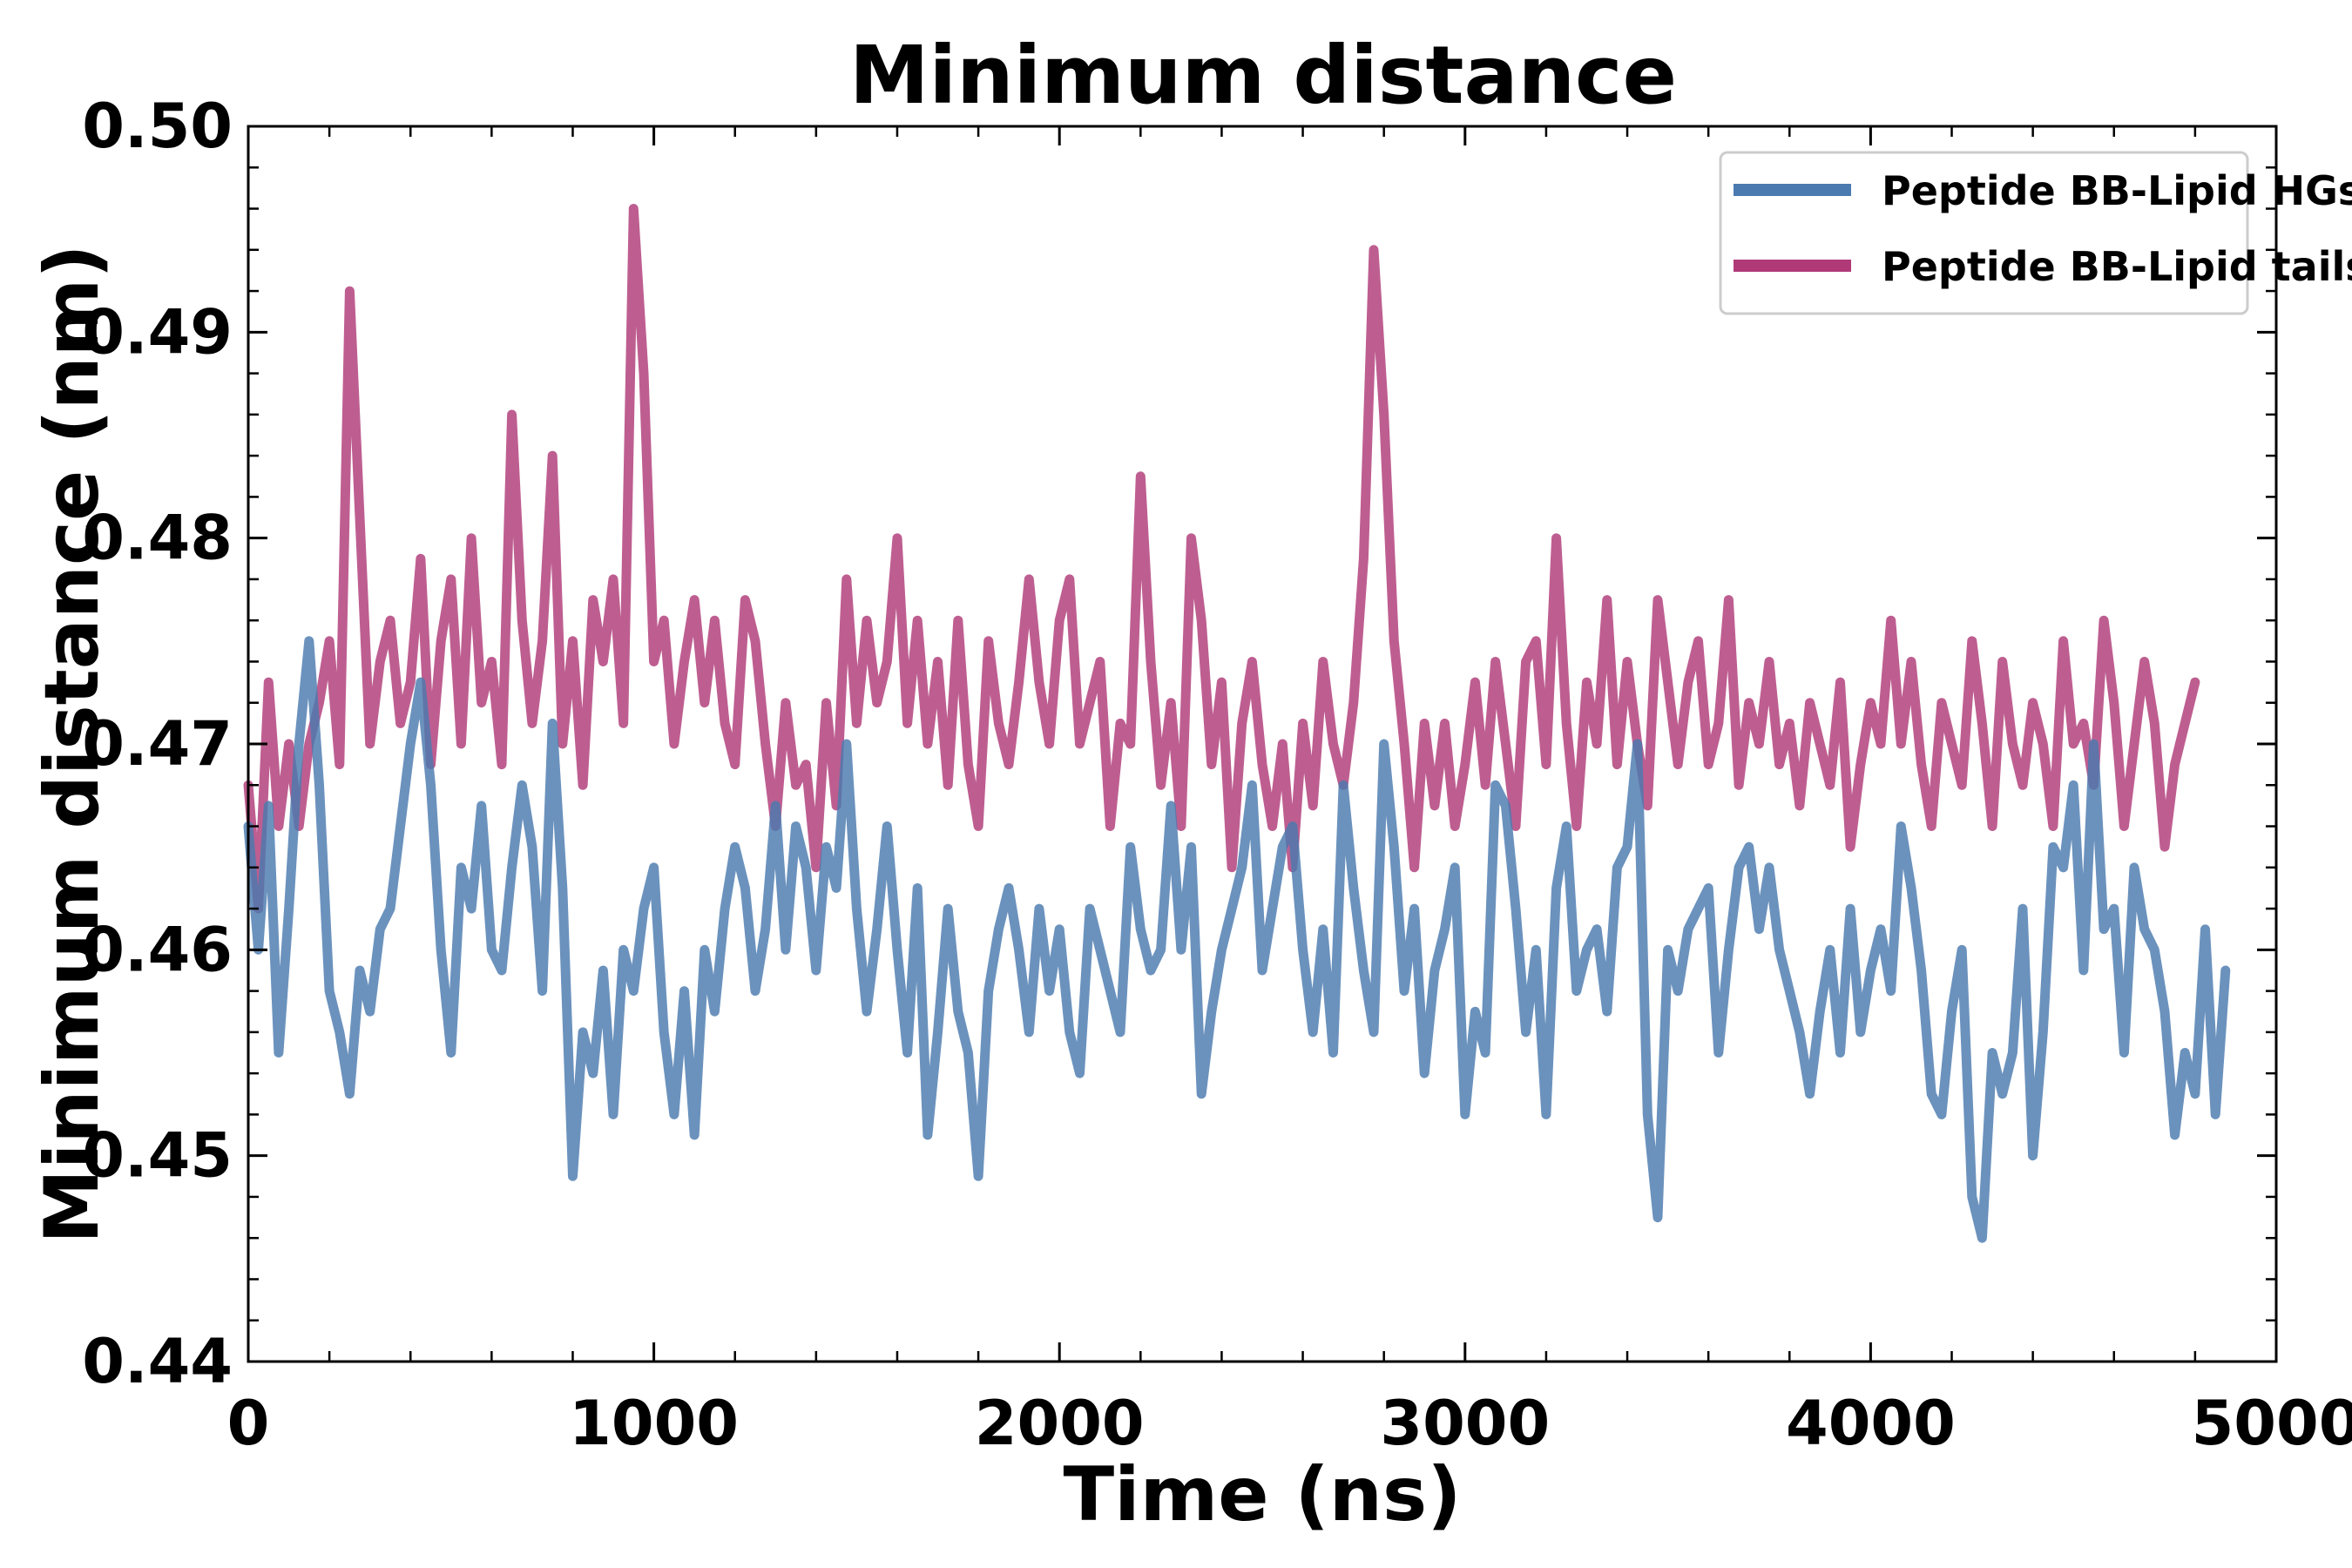 Image resolution: width=2352 pixels, height=1568 pixels. Describe the element at coordinates (157, 538) in the screenshot. I see `y-tick-label: 0.48` at that location.